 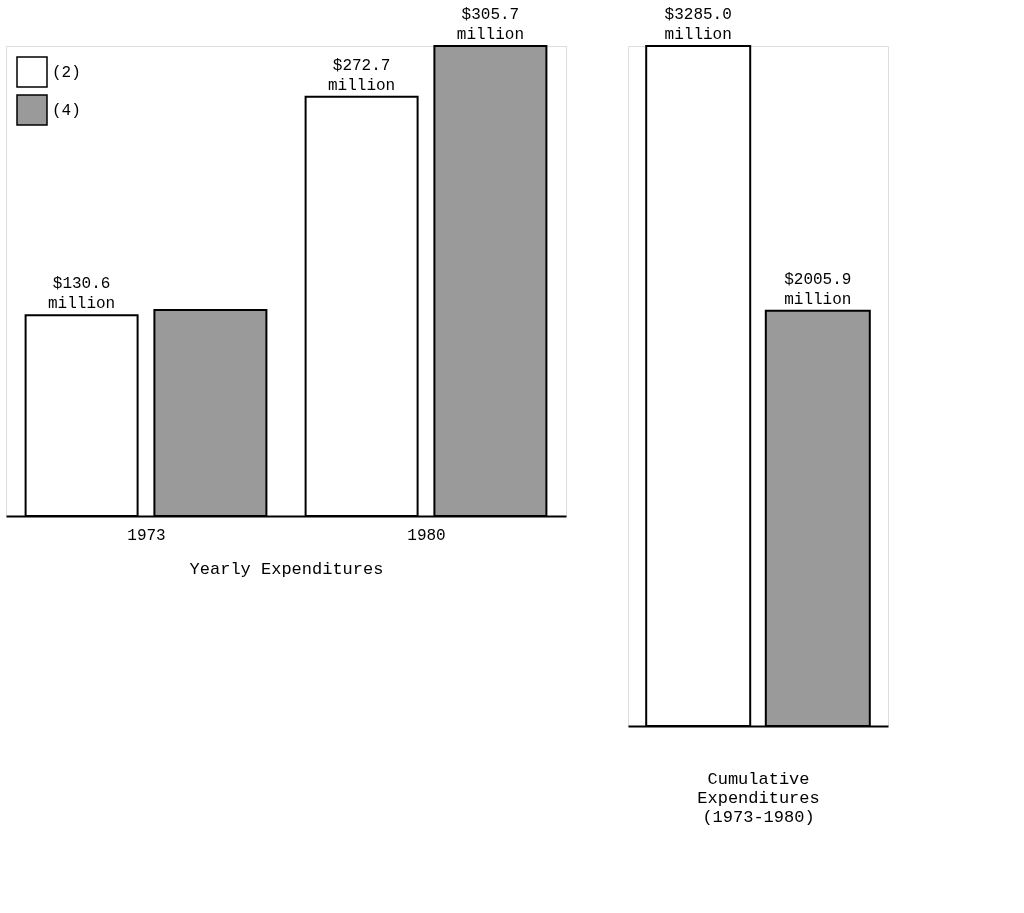 What do you see at coordinates (66, 73) in the screenshot?
I see `legend-label: (2)` at bounding box center [66, 73].